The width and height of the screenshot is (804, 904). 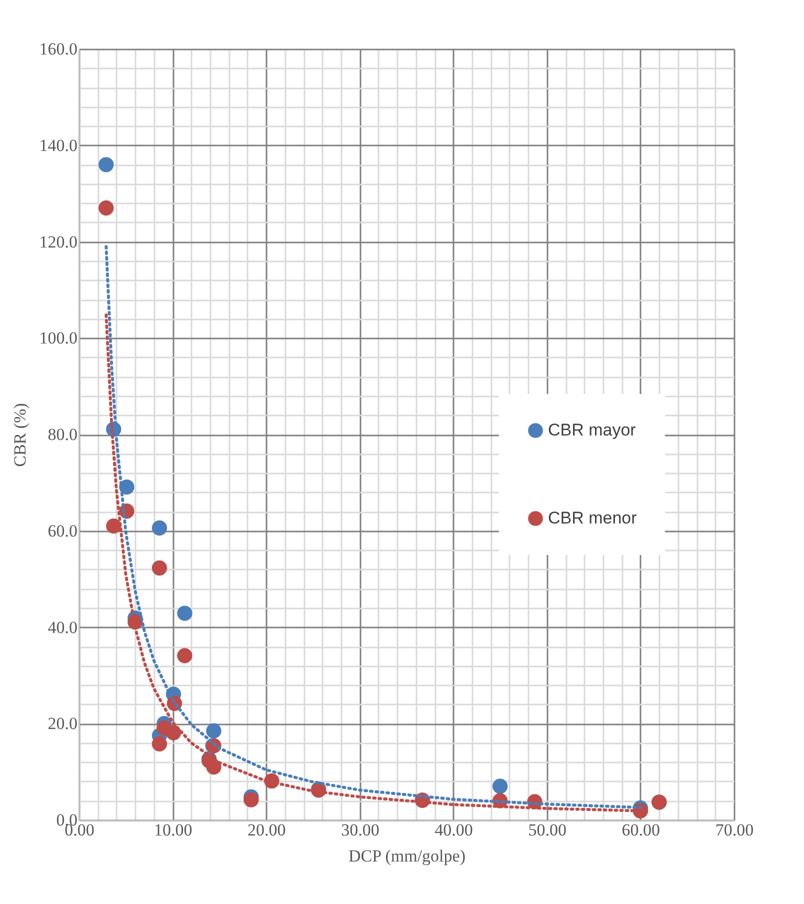 What do you see at coordinates (360, 830) in the screenshot?
I see `x-tick-label: 30.00` at bounding box center [360, 830].